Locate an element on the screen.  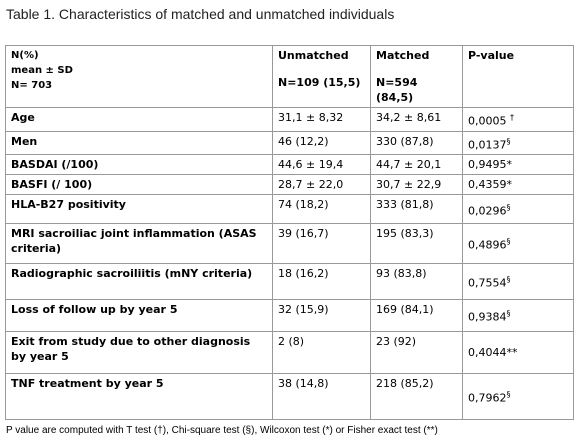
header-cell: N(%) mean ± SD N= 703 is located at coordinates (139, 76).